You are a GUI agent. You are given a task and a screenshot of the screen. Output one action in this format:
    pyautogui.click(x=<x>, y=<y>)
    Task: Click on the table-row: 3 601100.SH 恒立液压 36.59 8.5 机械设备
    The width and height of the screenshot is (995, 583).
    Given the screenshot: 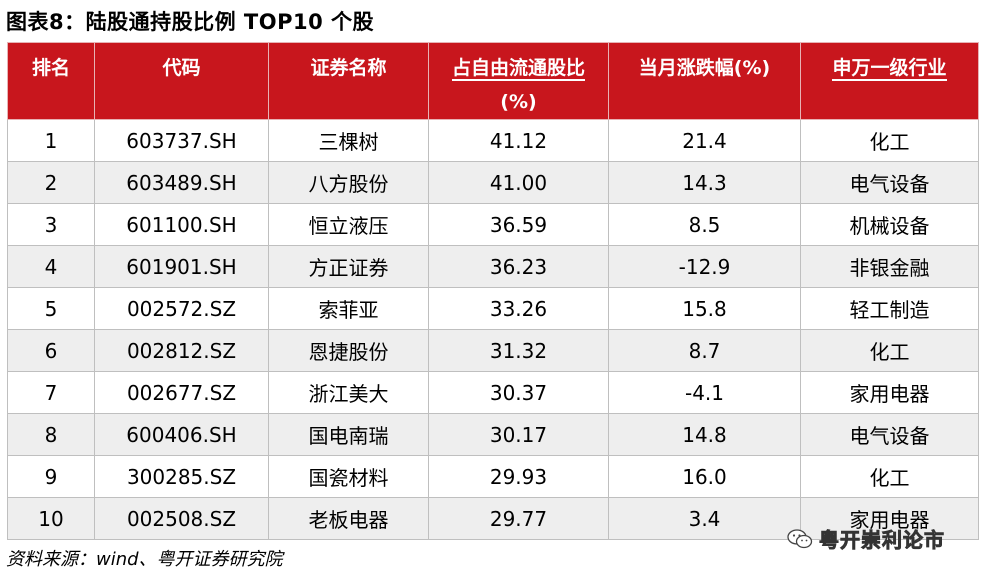 What is the action you would take?
    pyautogui.click(x=493, y=224)
    